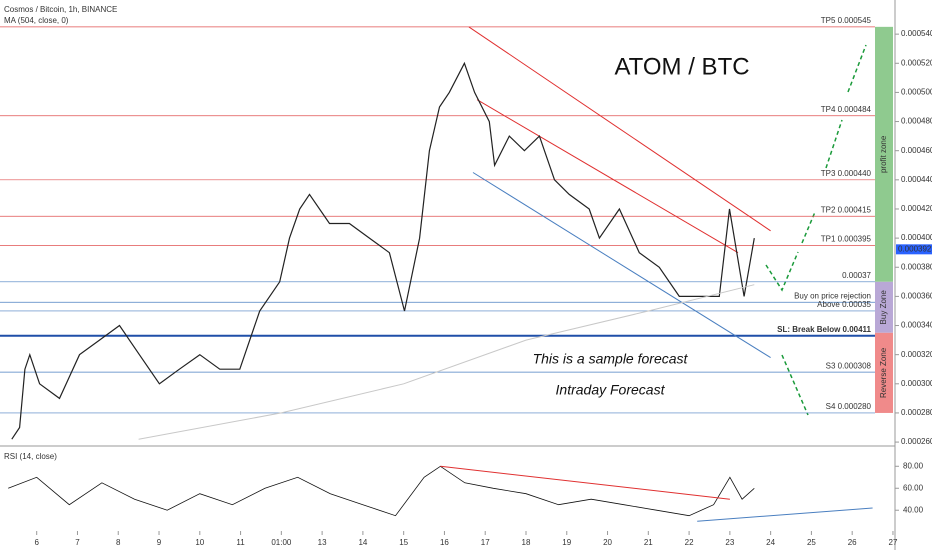 Image resolution: width=932 pixels, height=550 pixels. What do you see at coordinates (381, 491) in the screenshot?
I see `rsi-line` at bounding box center [381, 491].